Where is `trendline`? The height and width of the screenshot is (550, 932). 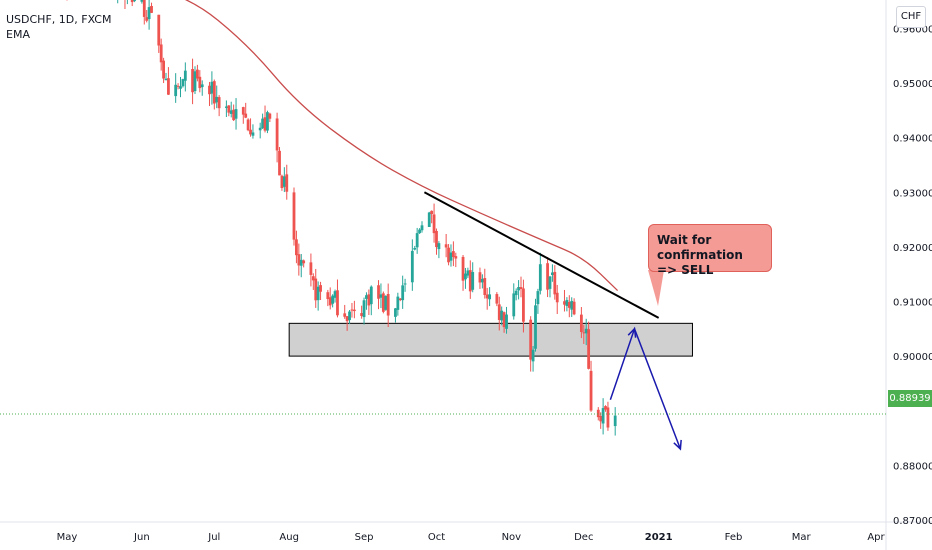 trendline is located at coordinates (541, 255).